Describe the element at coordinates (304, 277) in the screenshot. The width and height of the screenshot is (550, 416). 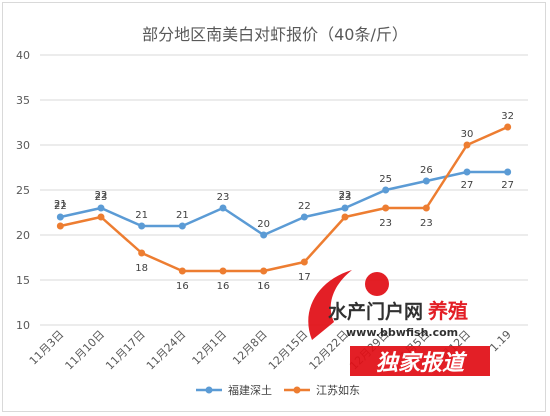
I see `data-label: 17` at that location.